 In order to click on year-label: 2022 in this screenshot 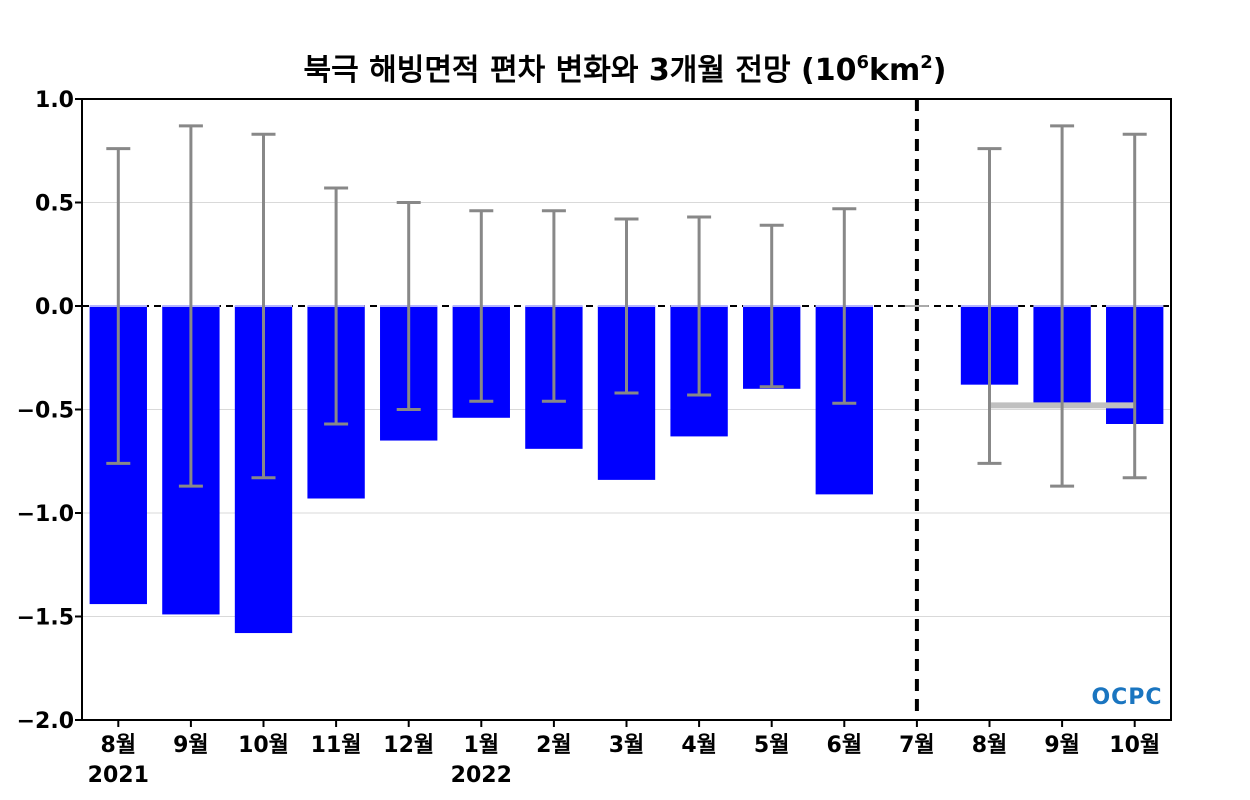, I will do `click(481, 775)`.